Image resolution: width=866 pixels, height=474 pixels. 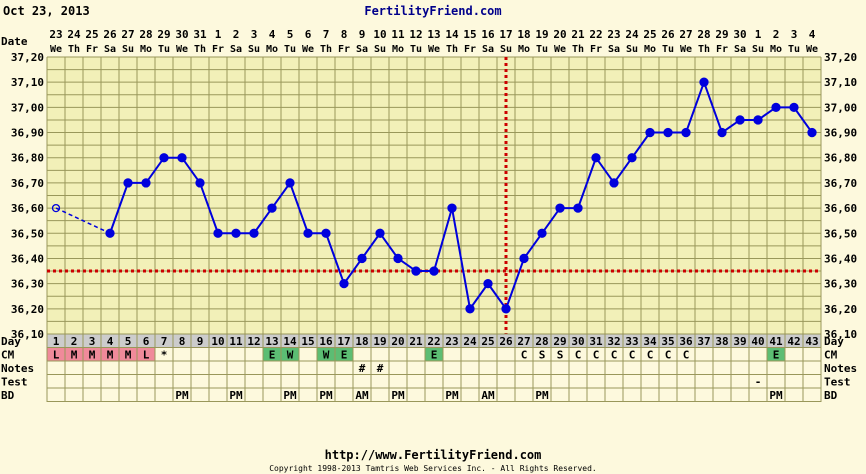 I want to click on row-value-day: 43, so click(x=811, y=341).